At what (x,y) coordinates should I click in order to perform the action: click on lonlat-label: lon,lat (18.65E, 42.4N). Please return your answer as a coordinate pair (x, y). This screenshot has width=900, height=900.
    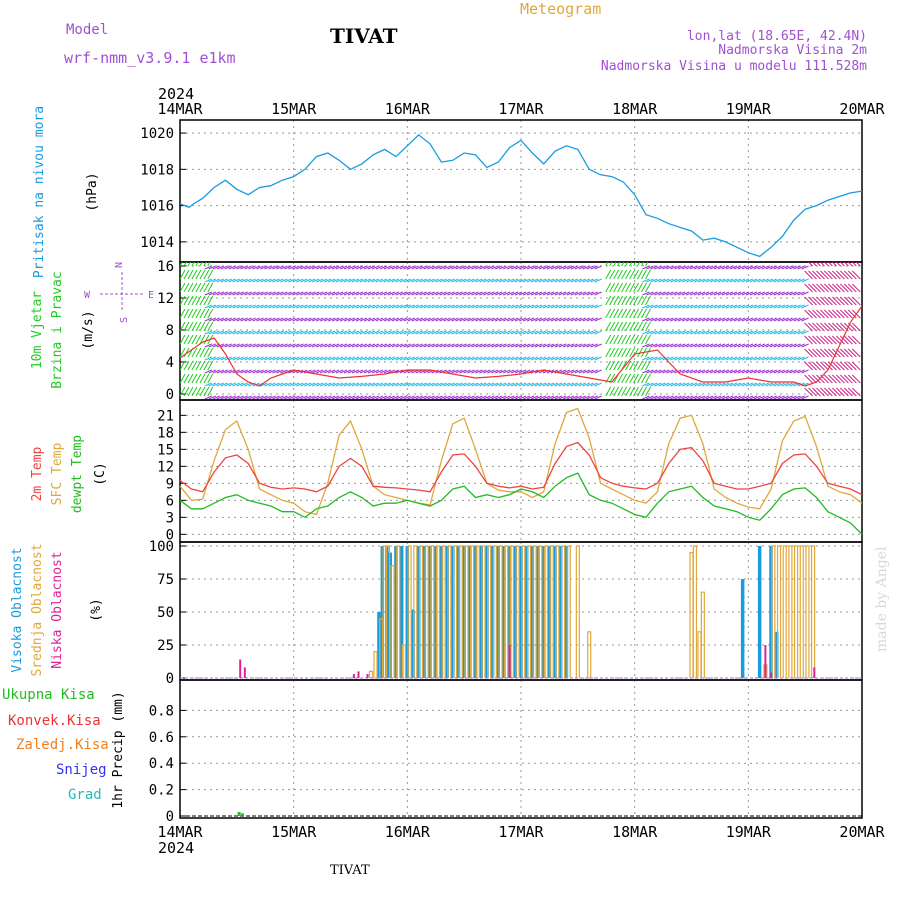
    Looking at the image, I should click on (777, 36).